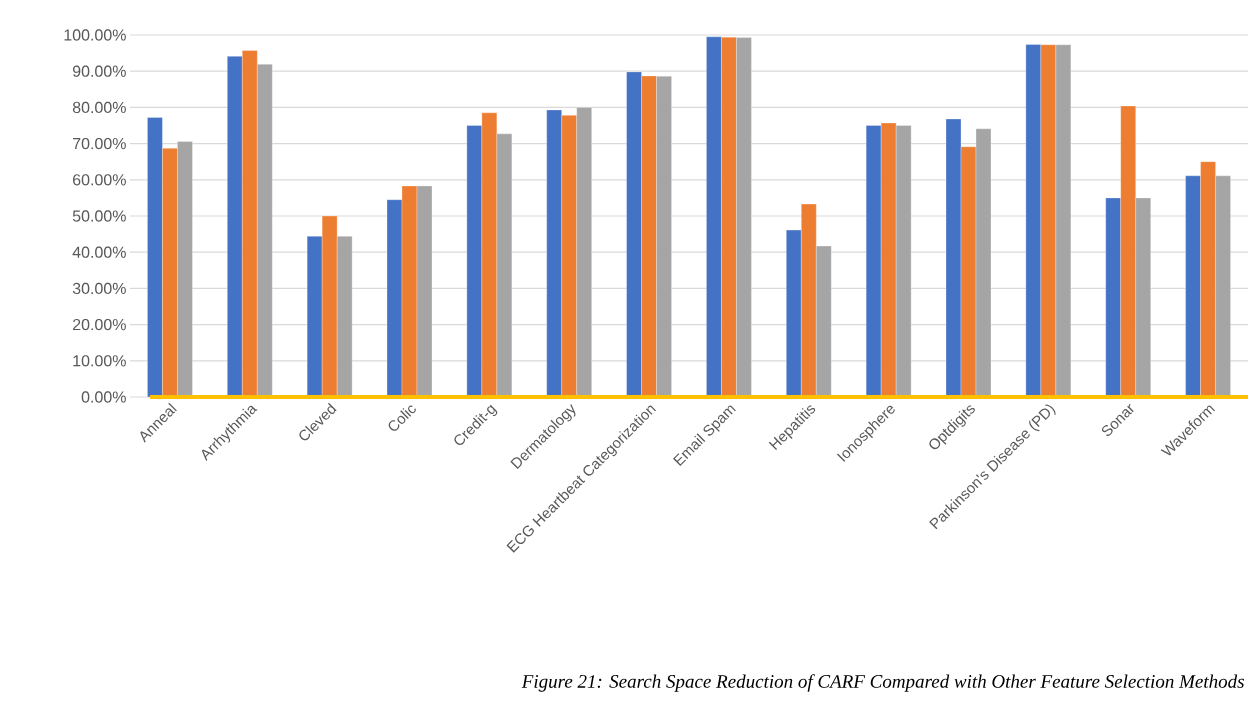  Describe the element at coordinates (95, 35) in the screenshot. I see `y-tick-label: 100.00%` at that location.